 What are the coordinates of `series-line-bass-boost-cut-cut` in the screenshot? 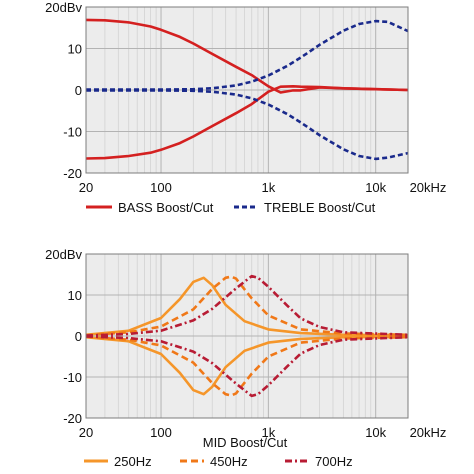 It's located at (247, 122).